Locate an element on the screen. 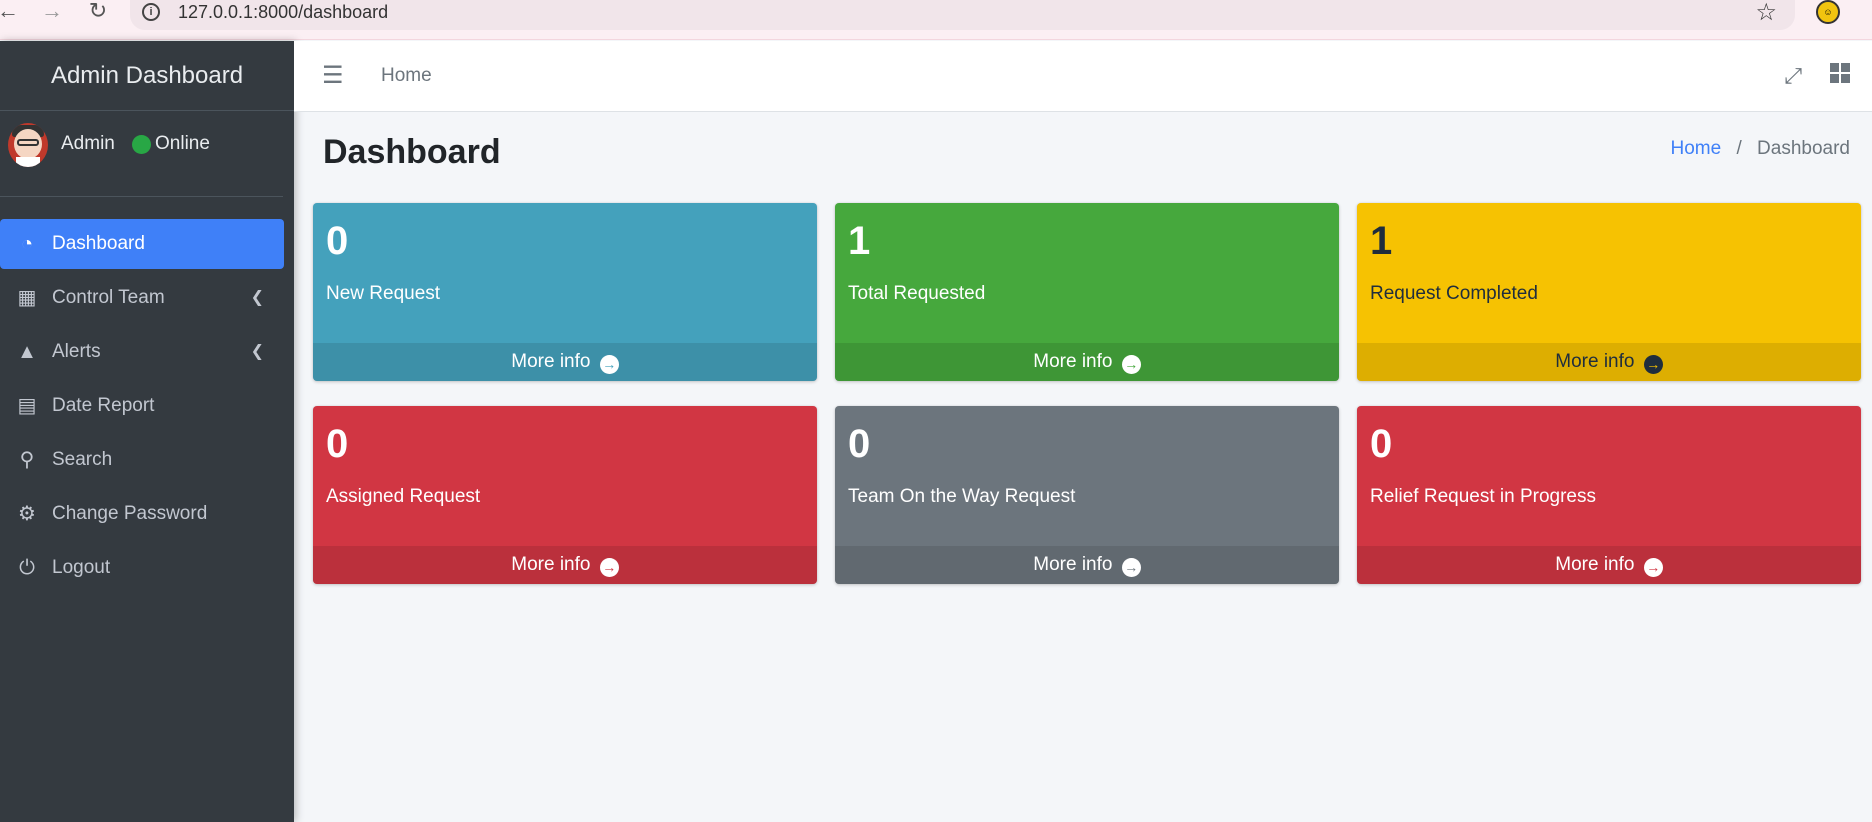  user-name: Admin is located at coordinates (88, 143).